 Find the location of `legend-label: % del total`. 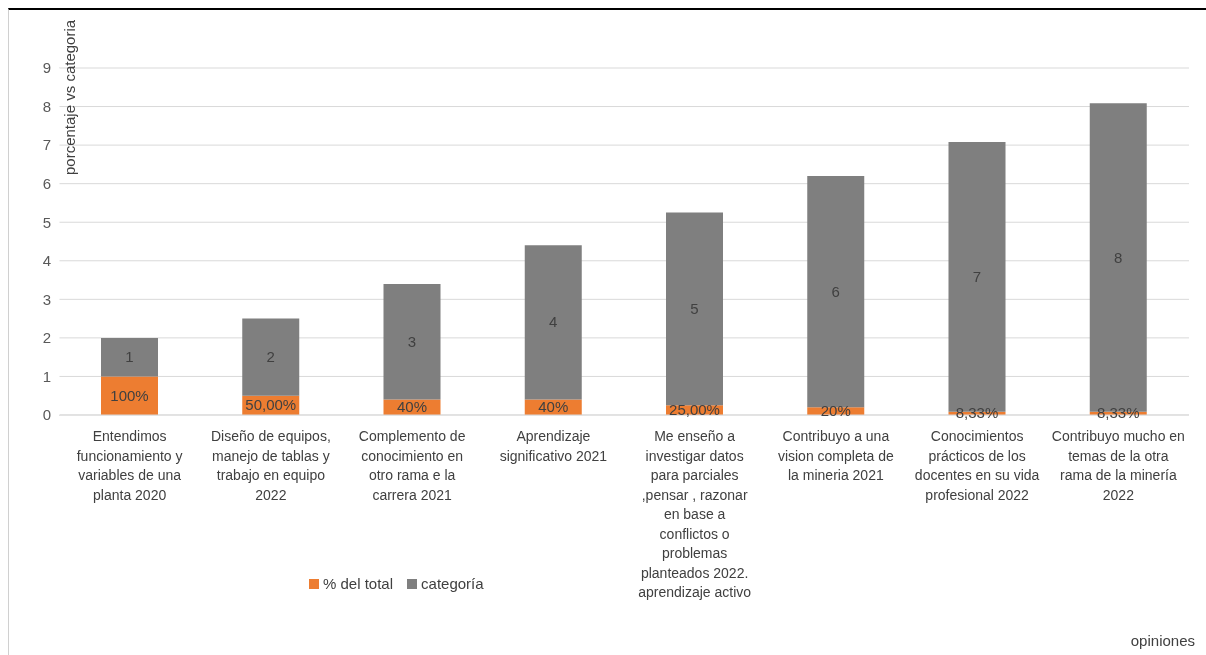

legend-label: % del total is located at coordinates (358, 583).